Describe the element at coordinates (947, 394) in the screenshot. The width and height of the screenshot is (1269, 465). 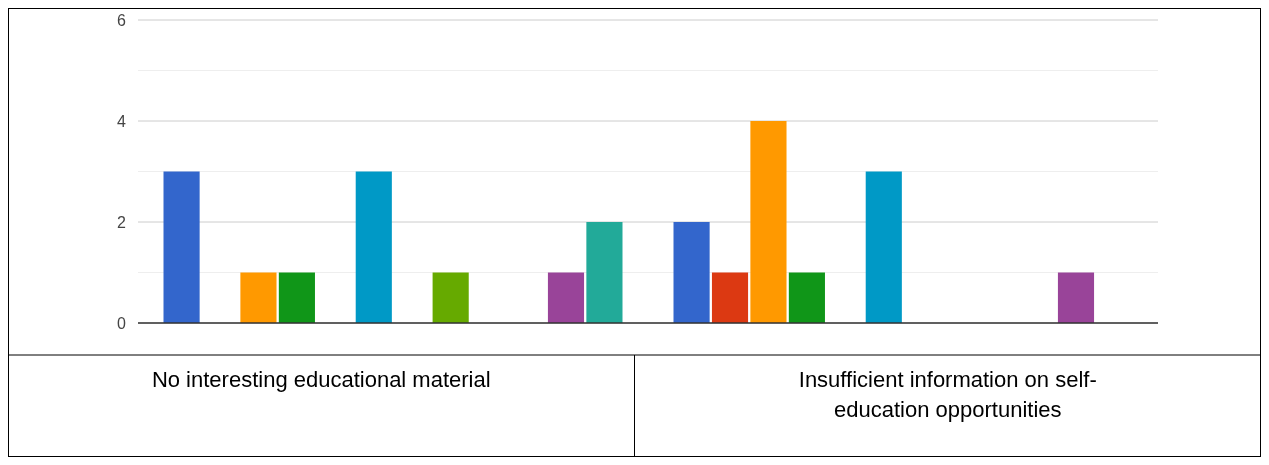
I see `x-tick-label: Insufficient information on self-education opportunities` at that location.